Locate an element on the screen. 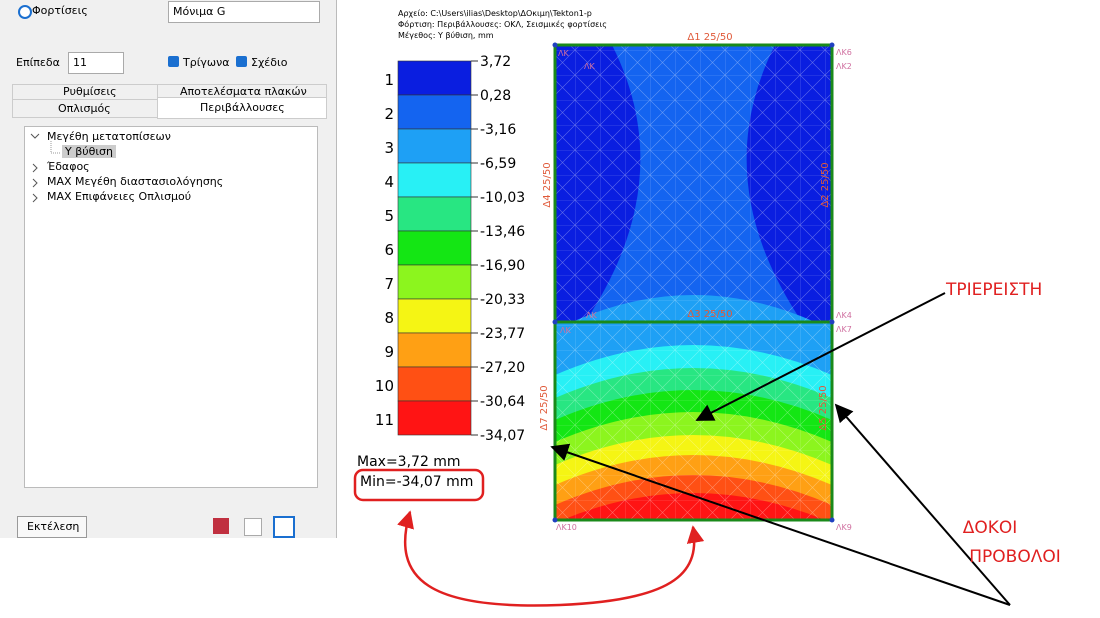  tab-label: Ρυθμίσεις is located at coordinates (90, 91).